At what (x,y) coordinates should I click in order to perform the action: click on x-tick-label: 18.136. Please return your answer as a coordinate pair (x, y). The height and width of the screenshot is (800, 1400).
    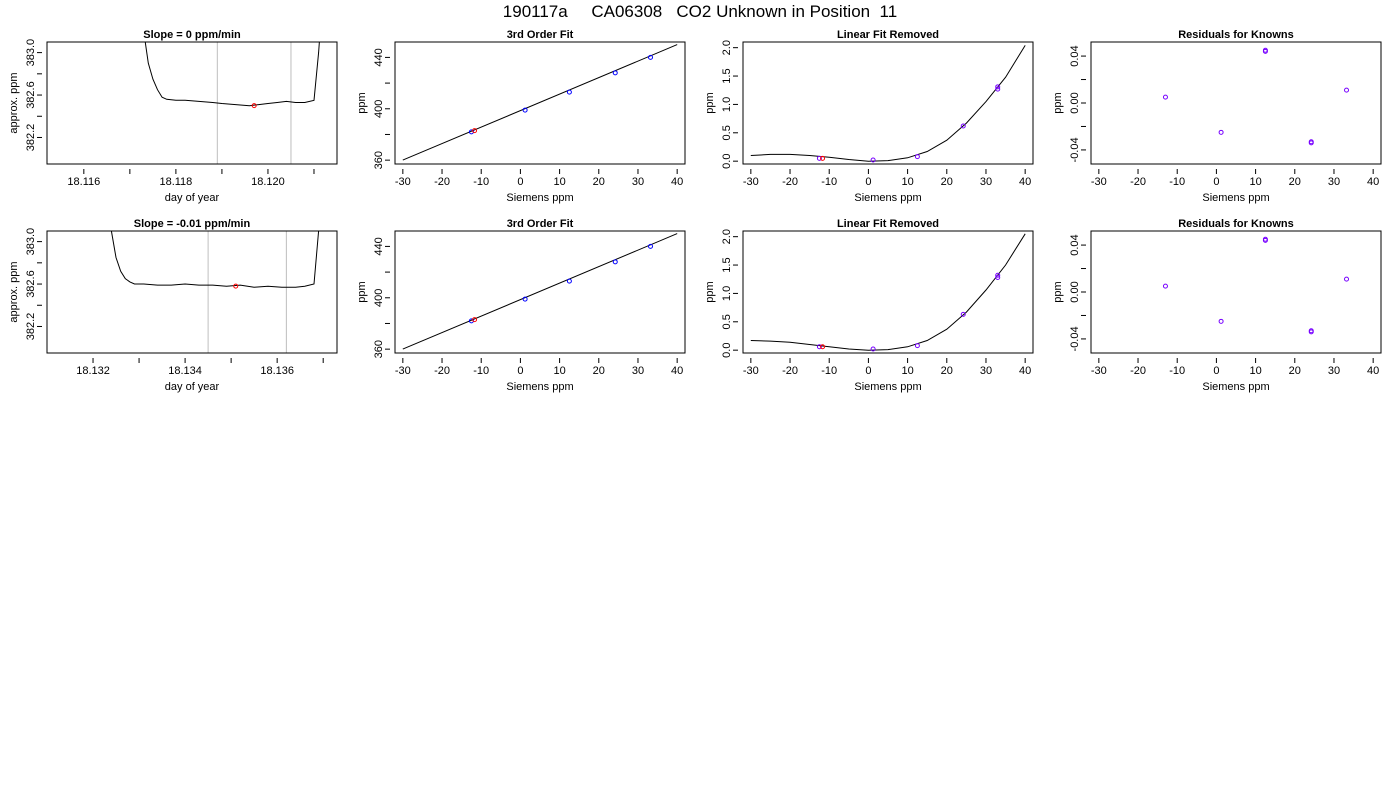
    Looking at the image, I should click on (277, 371).